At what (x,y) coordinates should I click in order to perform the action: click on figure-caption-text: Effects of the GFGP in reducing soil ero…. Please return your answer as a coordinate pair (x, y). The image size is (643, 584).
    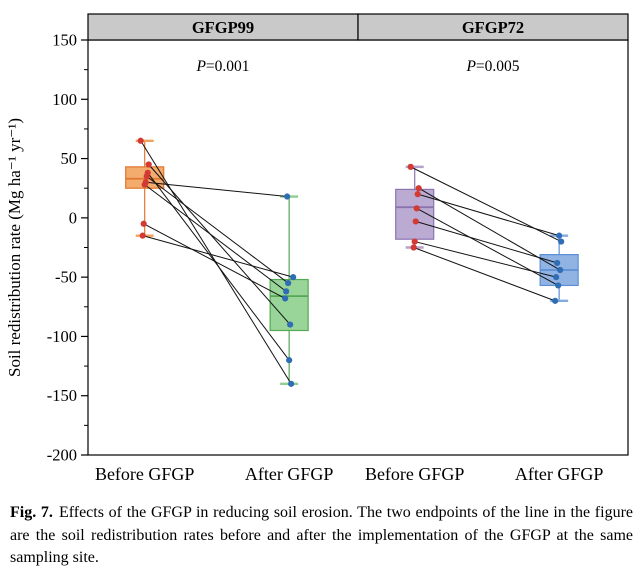
    Looking at the image, I should click on (322, 535).